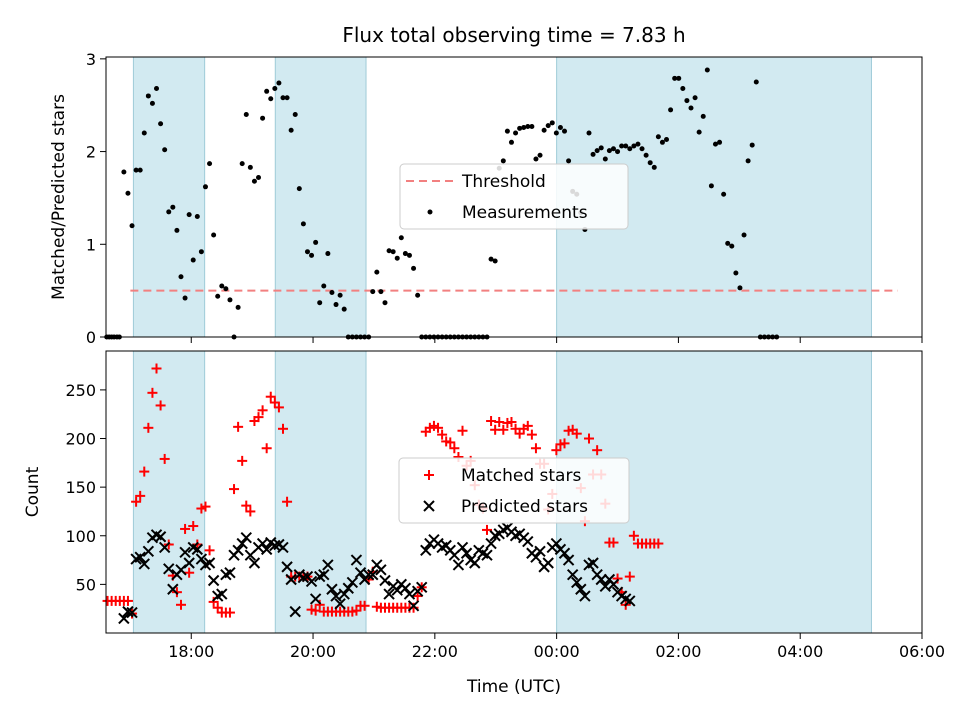 This screenshot has height=720, width=960. Describe the element at coordinates (91, 337) in the screenshot. I see `y-tick-label: 0` at that location.